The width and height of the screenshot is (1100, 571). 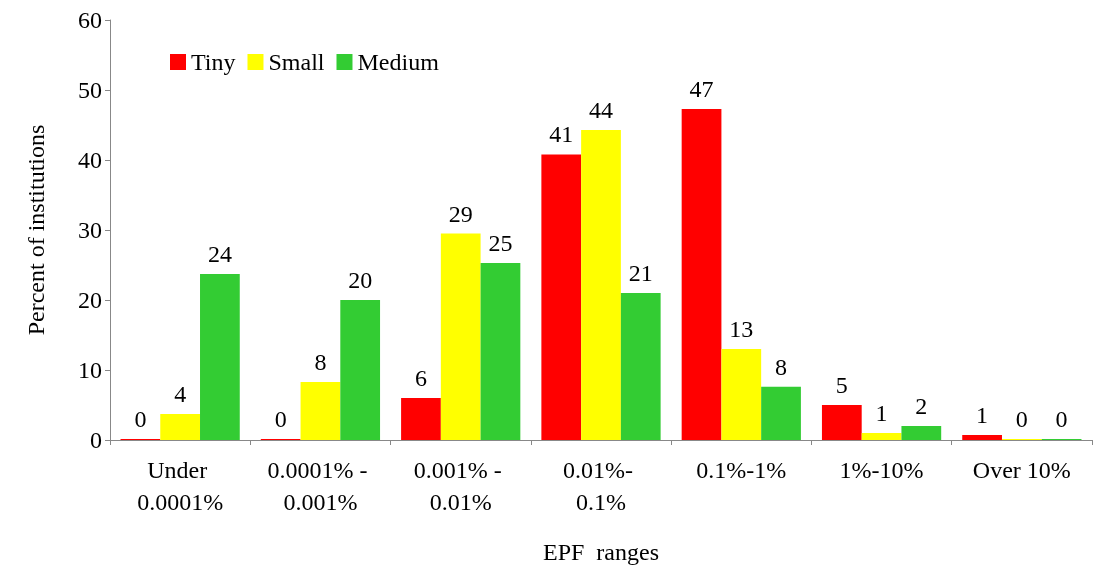 What do you see at coordinates (601, 486) in the screenshot?
I see `x-tick-label: 0.01%- 0.1%` at bounding box center [601, 486].